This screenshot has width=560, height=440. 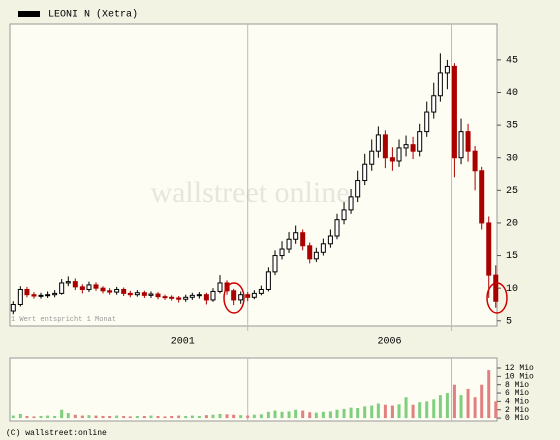 I want to click on volume-y-tick-label: 12 Mio, so click(x=519, y=368).